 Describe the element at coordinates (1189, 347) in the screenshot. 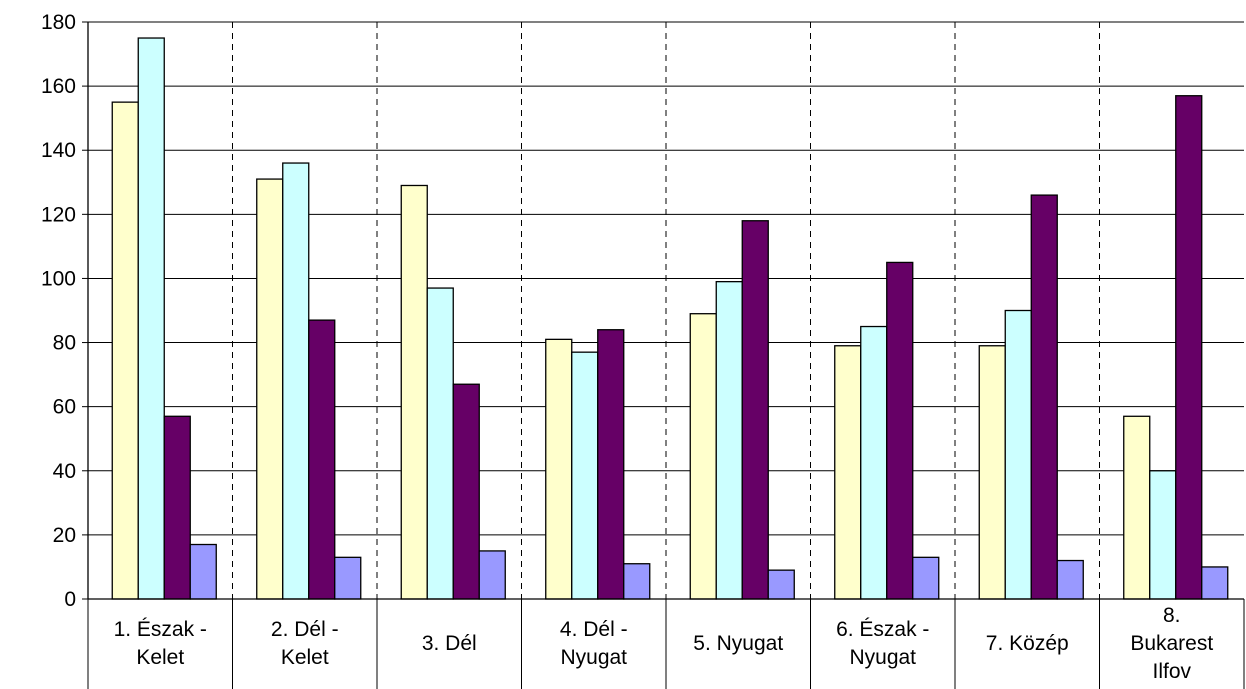

I see `bar-s3-c8` at that location.